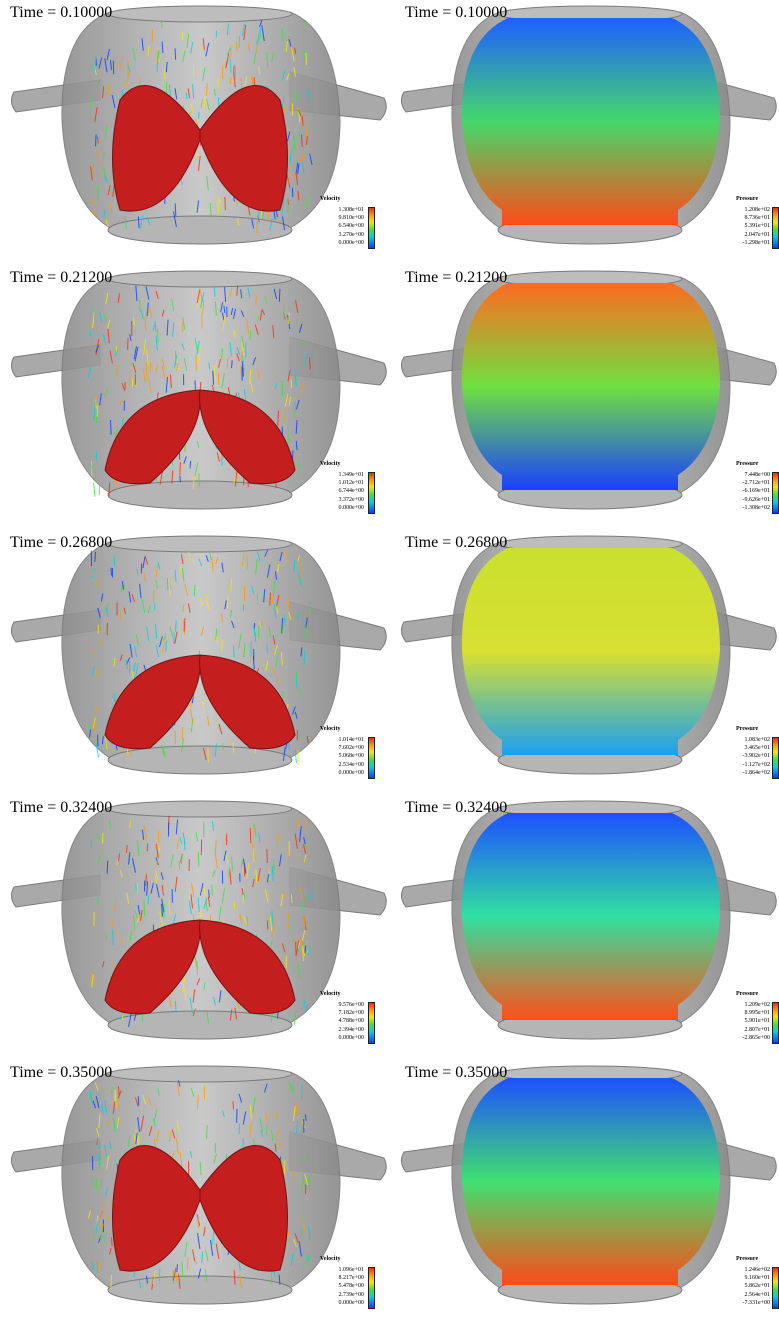 Image resolution: width=779 pixels, height=1328 pixels. Describe the element at coordinates (456, 807) in the screenshot. I see `time-label: Time = 0.32400` at that location.